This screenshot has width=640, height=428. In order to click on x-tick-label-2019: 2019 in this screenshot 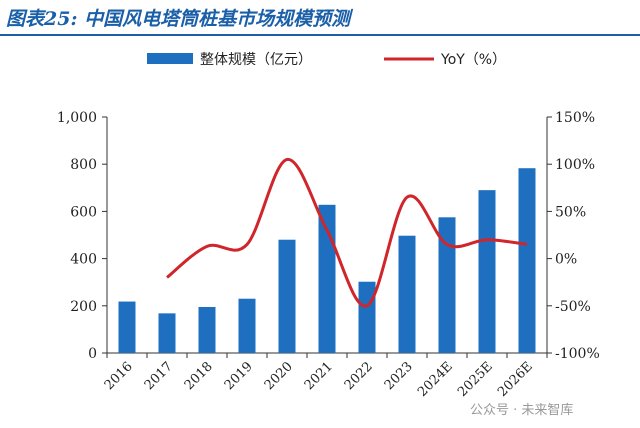, I will do `click(239, 376)`.